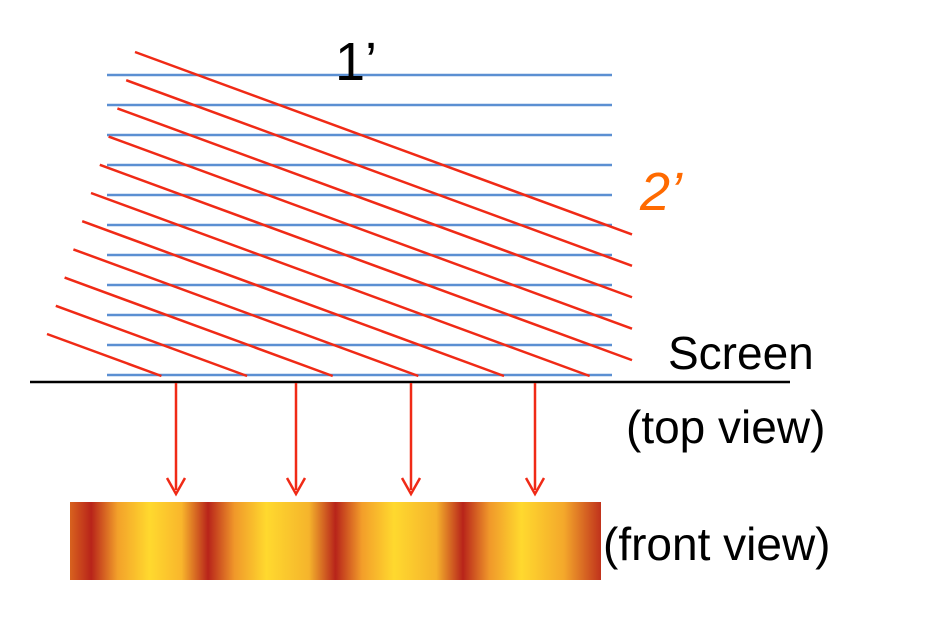 This screenshot has width=933, height=617. What do you see at coordinates (335, 541) in the screenshot?
I see `fringe-pattern` at bounding box center [335, 541].